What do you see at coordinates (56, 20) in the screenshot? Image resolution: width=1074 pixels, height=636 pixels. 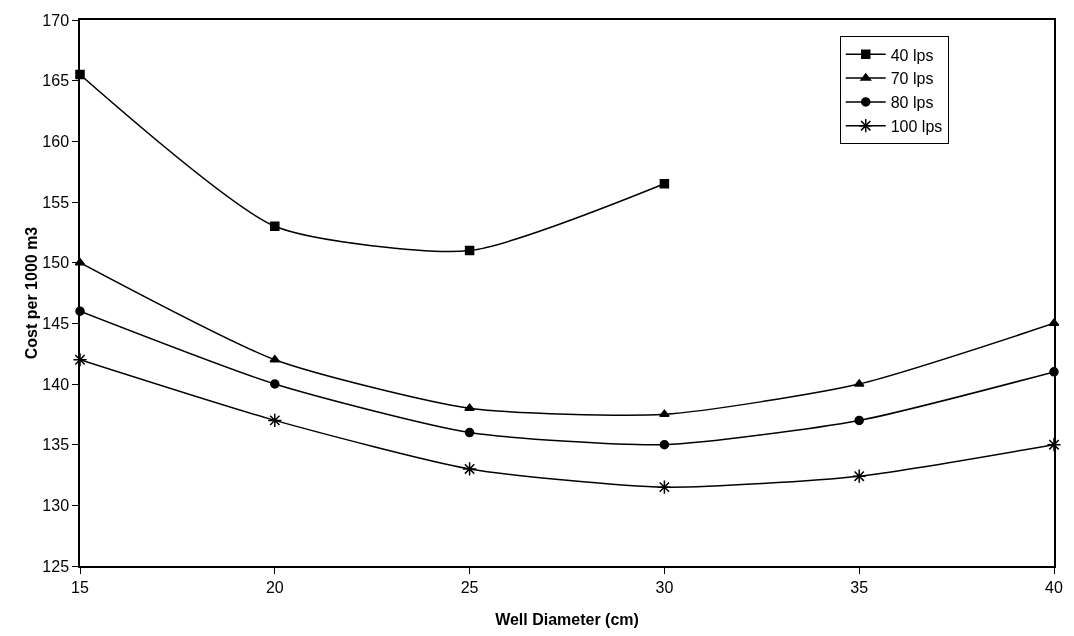 I see `y-tick-label: 170` at bounding box center [56, 20].